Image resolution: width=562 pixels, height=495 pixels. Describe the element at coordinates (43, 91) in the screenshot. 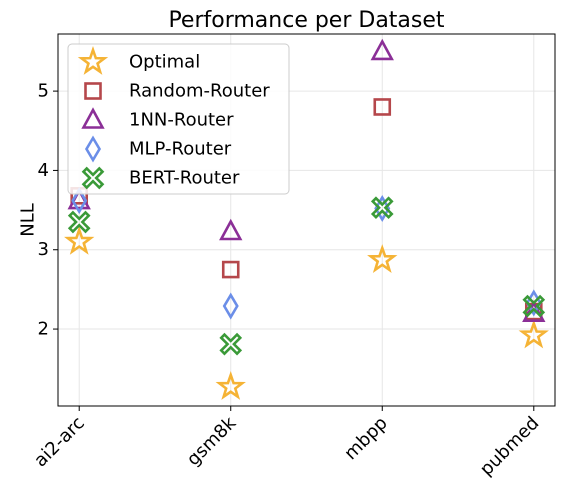

I see `y-tick-label: 5` at that location.